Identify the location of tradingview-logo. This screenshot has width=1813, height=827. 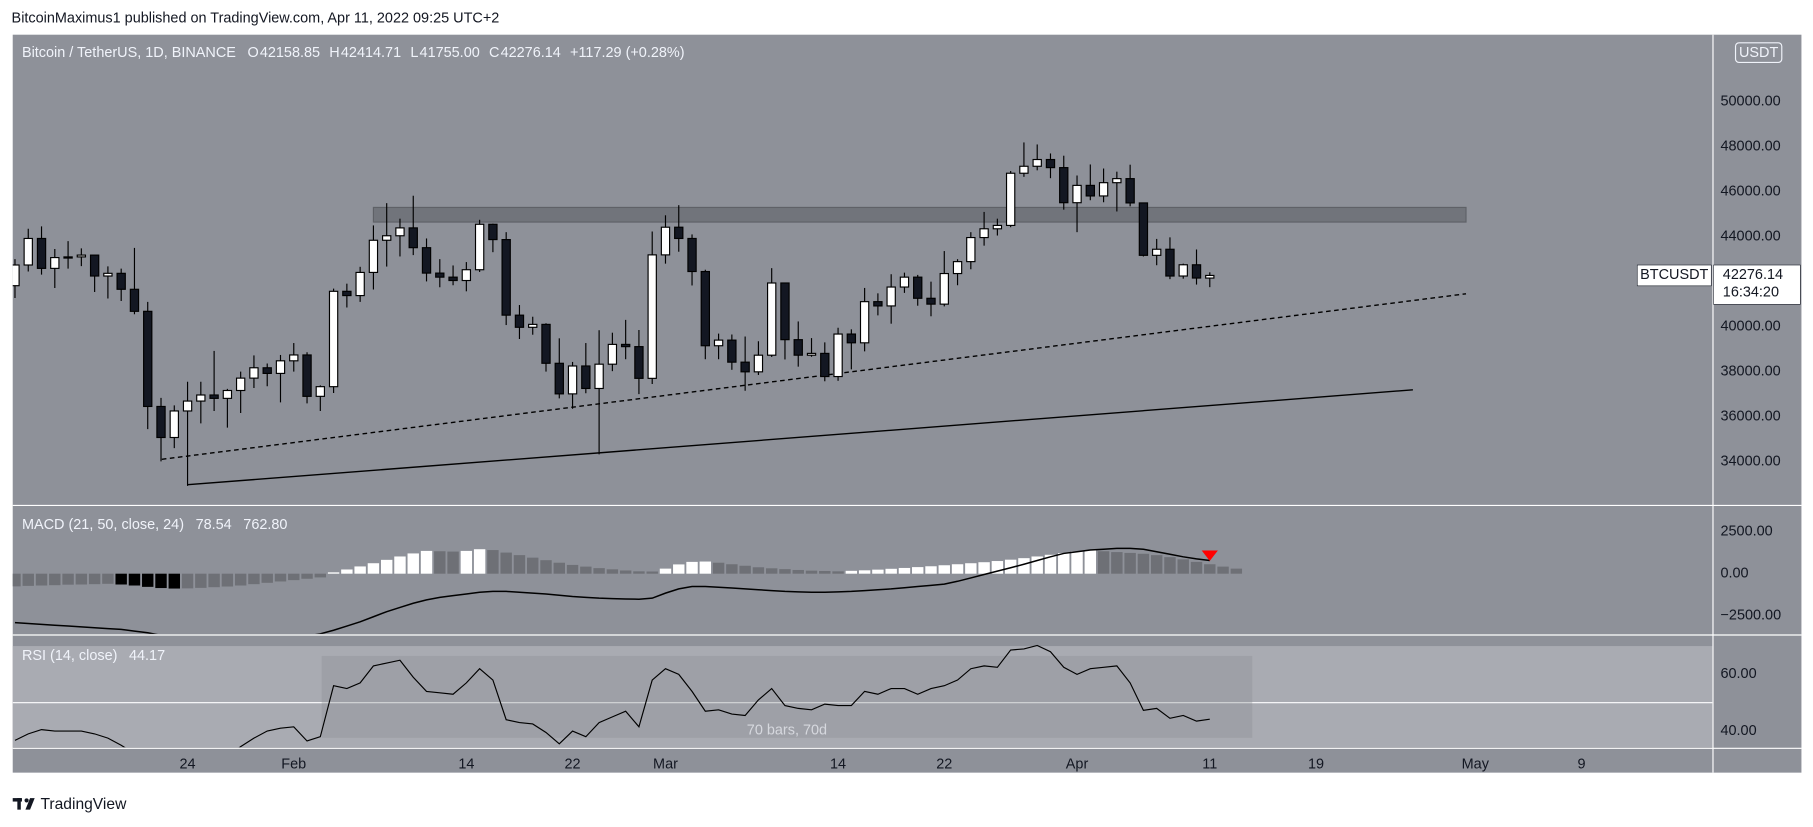
(23, 804).